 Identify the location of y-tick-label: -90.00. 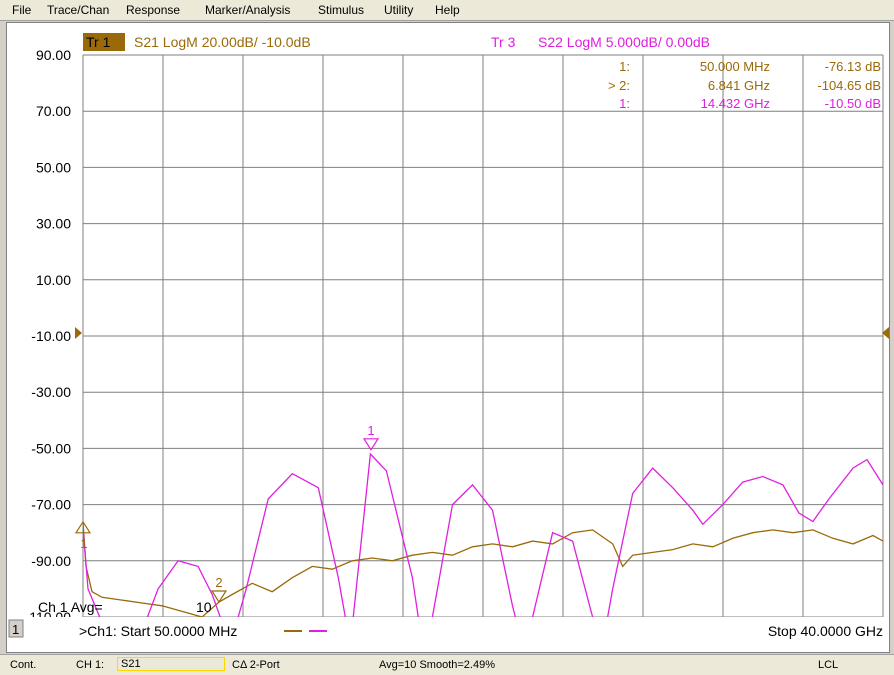
(51, 561).